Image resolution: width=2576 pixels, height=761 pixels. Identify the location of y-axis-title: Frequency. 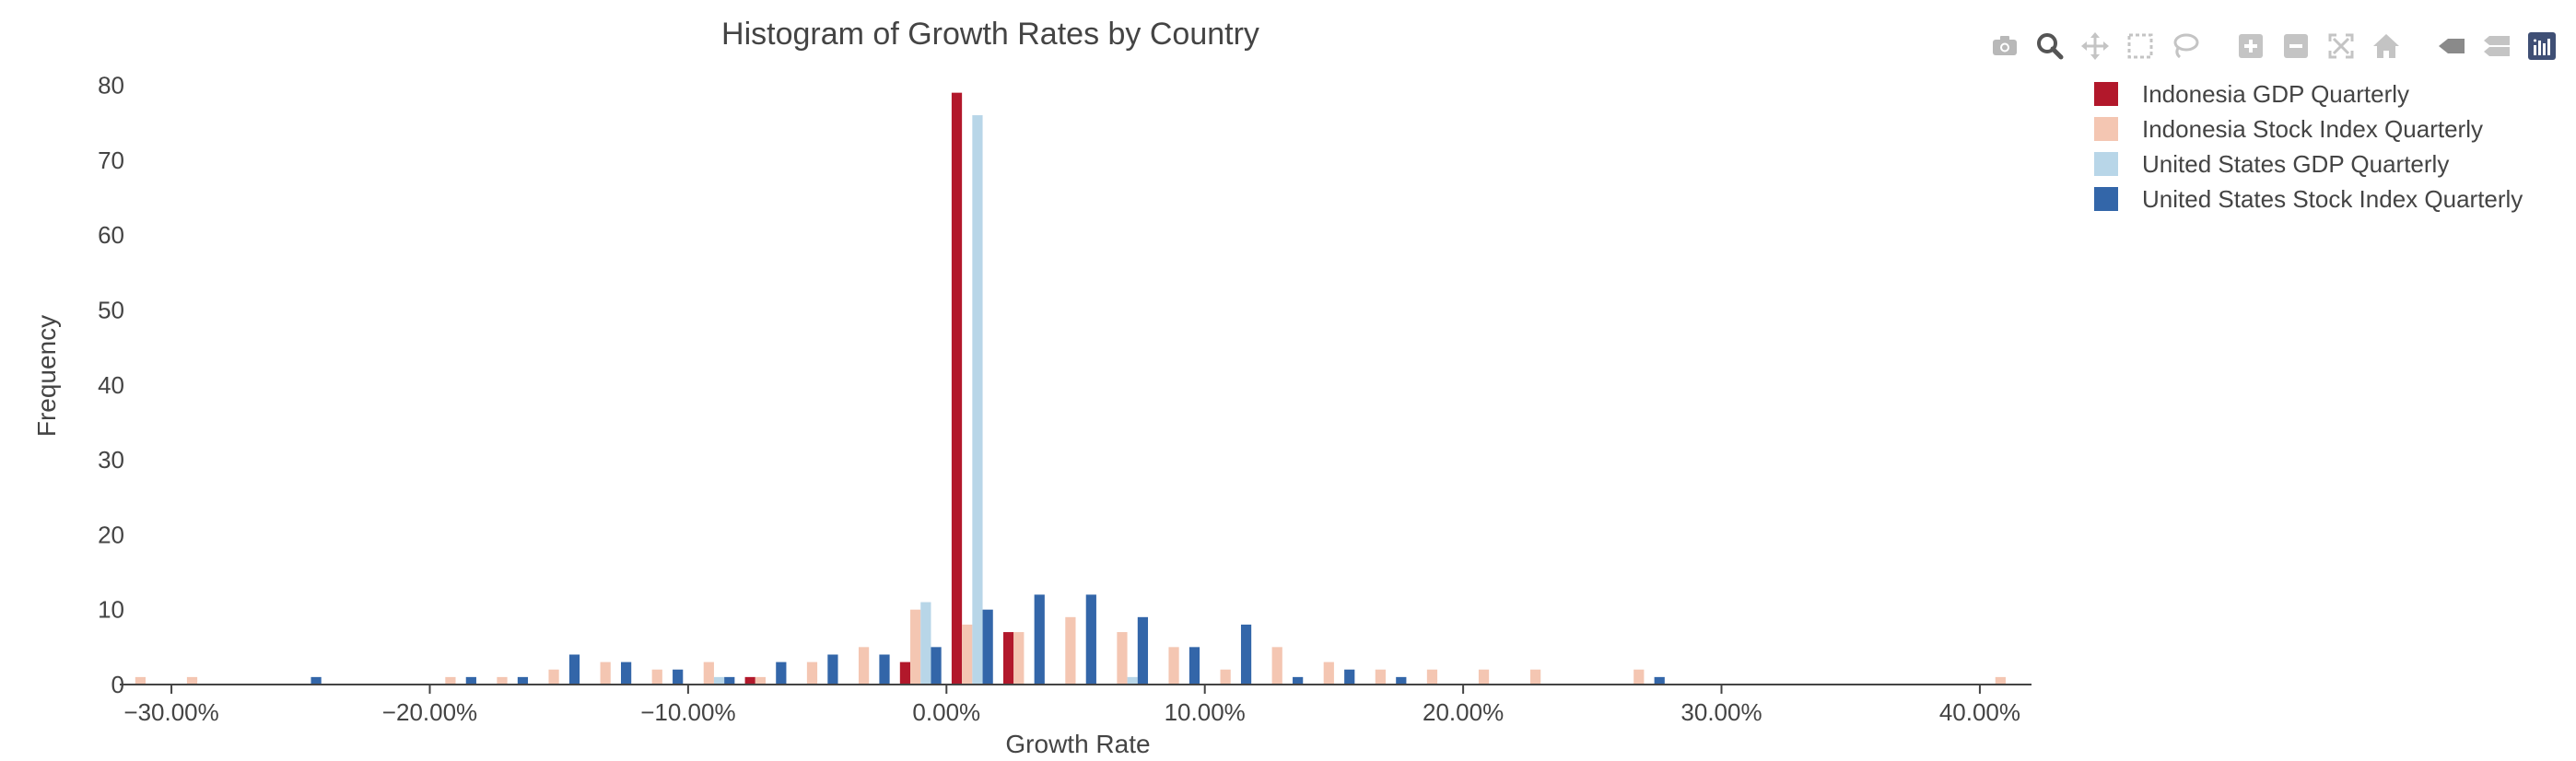
(46, 376).